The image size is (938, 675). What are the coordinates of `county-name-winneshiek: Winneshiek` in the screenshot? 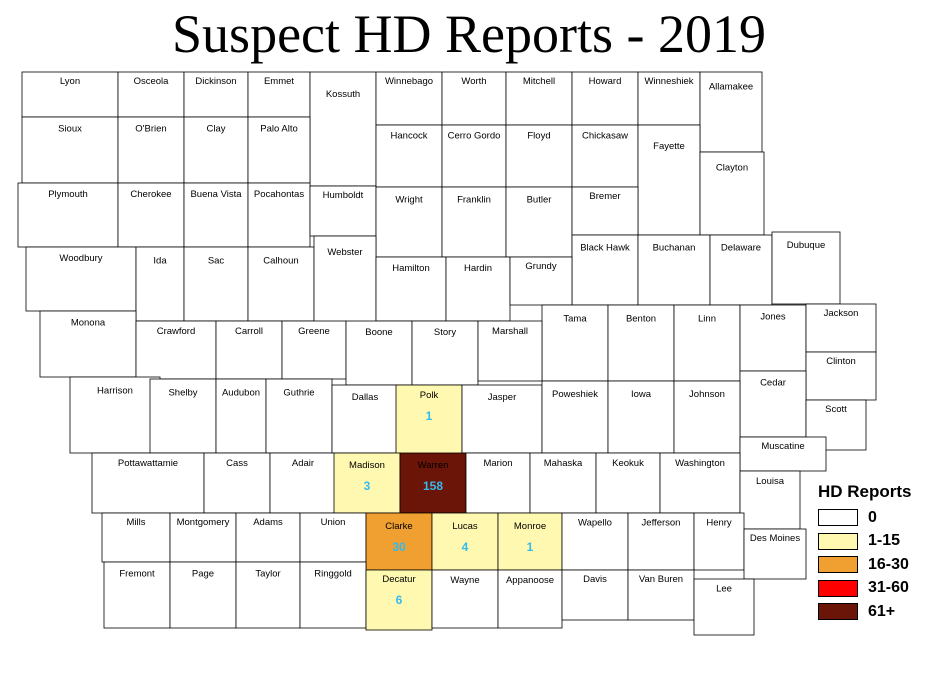 It's located at (668, 81).